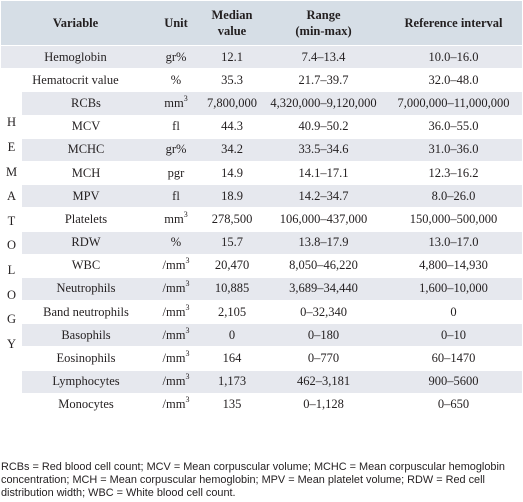 Image resolution: width=523 pixels, height=502 pixels. Describe the element at coordinates (86, 266) in the screenshot. I see `cell-variable: WBC` at that location.